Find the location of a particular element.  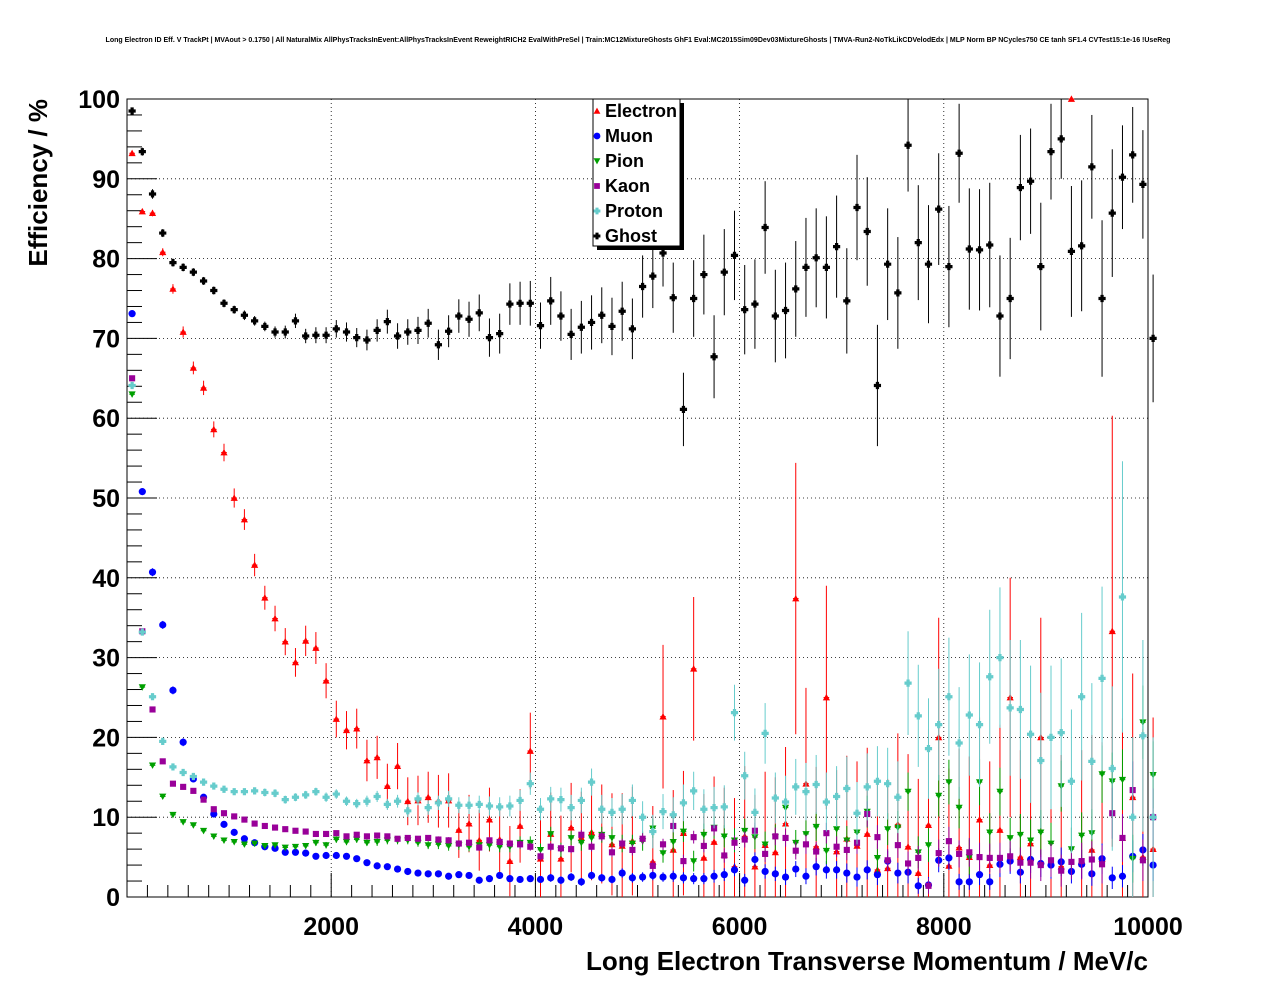

y-tick-label: 40 is located at coordinates (106, 579).